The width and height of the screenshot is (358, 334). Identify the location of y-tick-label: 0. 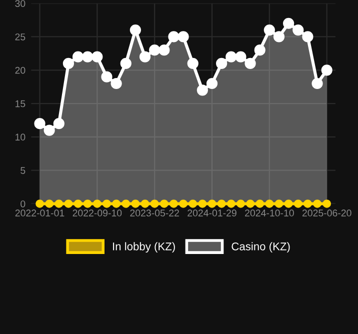
(23, 204).